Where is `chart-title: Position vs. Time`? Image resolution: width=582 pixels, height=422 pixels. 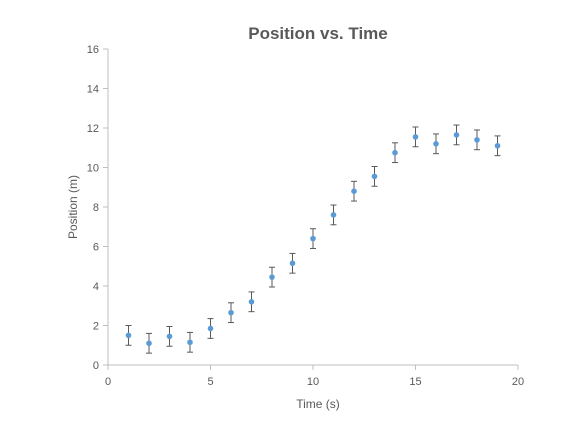
chart-title: Position vs. Time is located at coordinates (318, 33).